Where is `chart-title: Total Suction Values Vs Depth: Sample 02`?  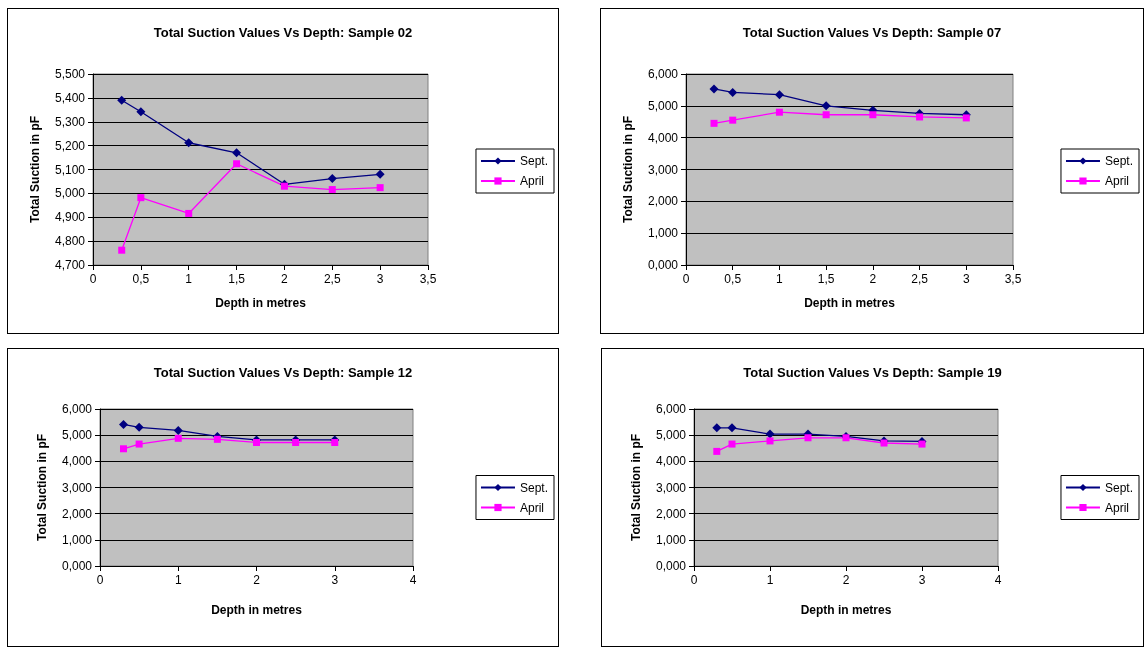
chart-title: Total Suction Values Vs Depth: Sample 02 is located at coordinates (283, 32).